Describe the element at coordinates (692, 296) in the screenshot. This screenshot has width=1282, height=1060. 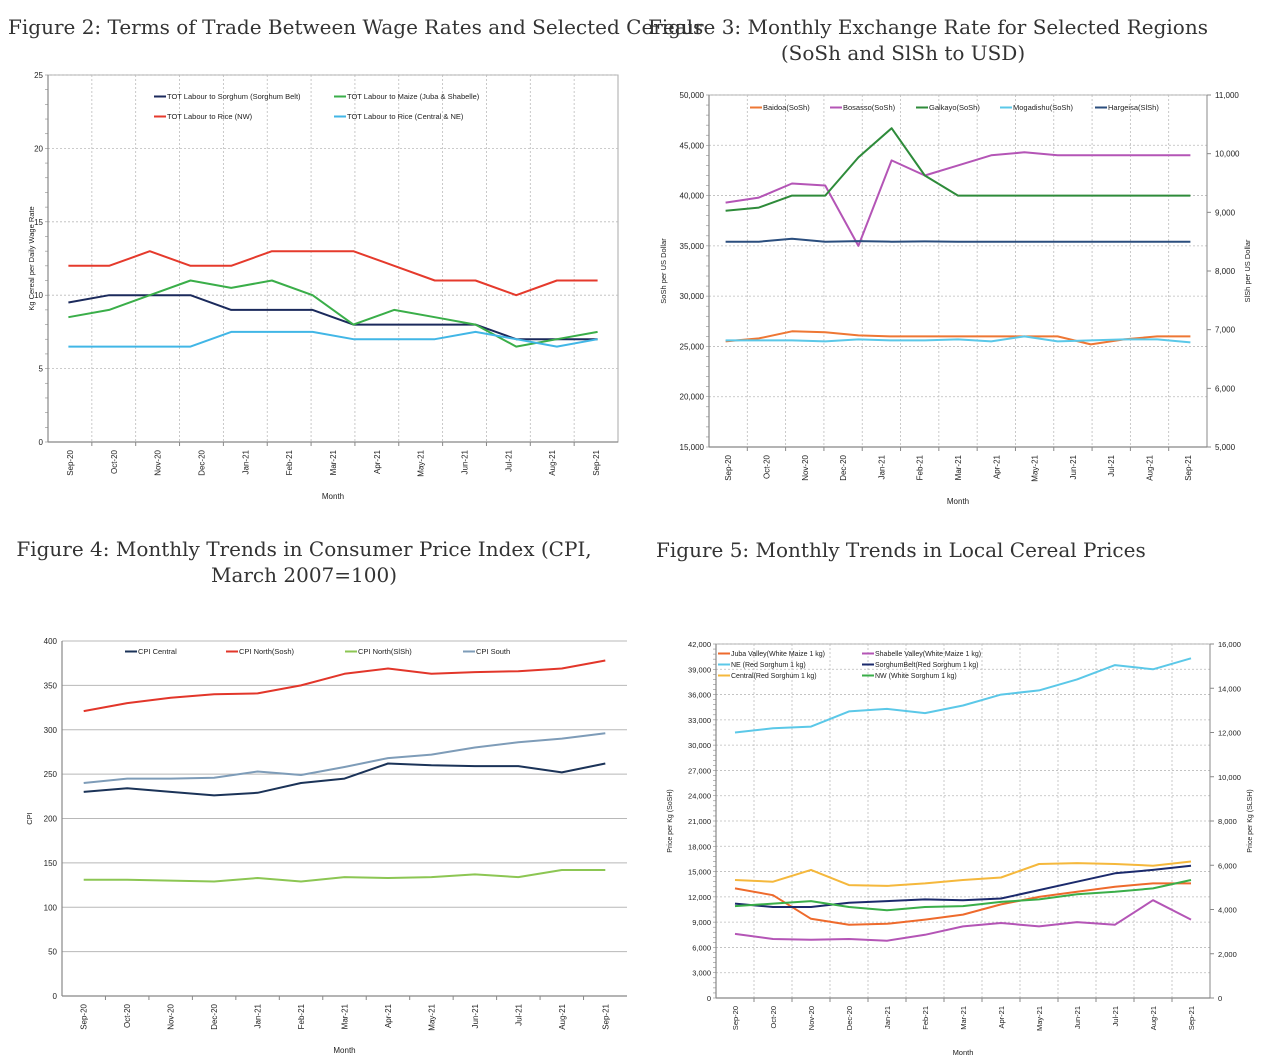
I see `fig3-y-tick-label: 30,000` at that location.